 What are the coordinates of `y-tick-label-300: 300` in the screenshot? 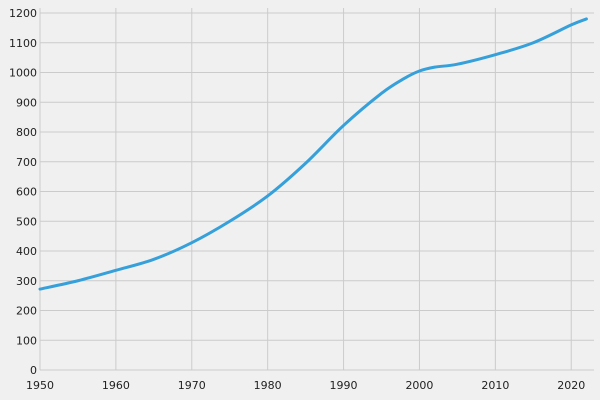 It's located at (26, 281).